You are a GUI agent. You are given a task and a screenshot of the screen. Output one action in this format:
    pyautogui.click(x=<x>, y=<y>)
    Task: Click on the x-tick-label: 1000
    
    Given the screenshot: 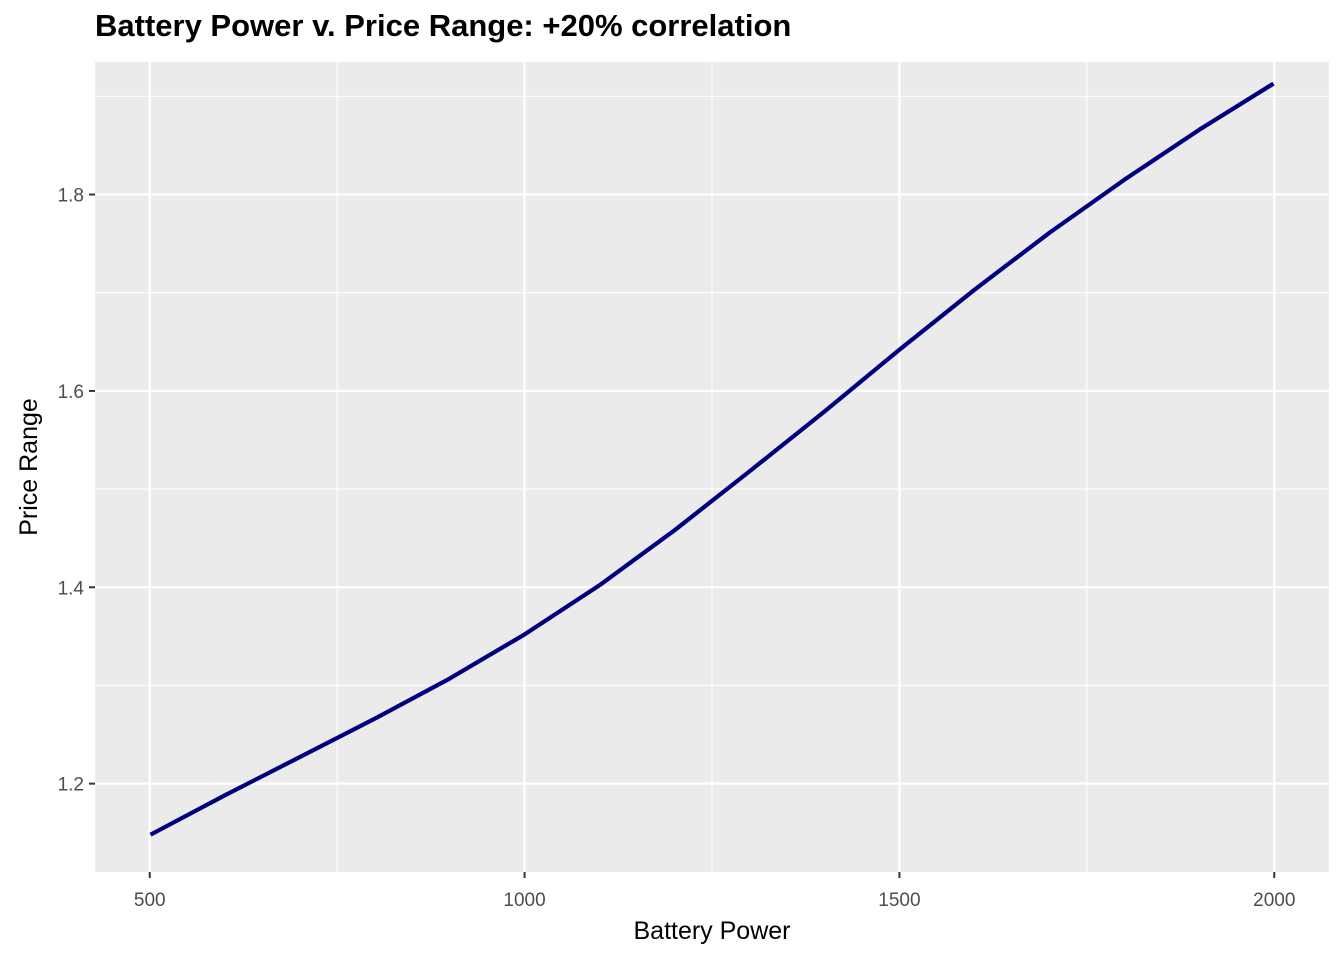 What is the action you would take?
    pyautogui.click(x=524, y=900)
    